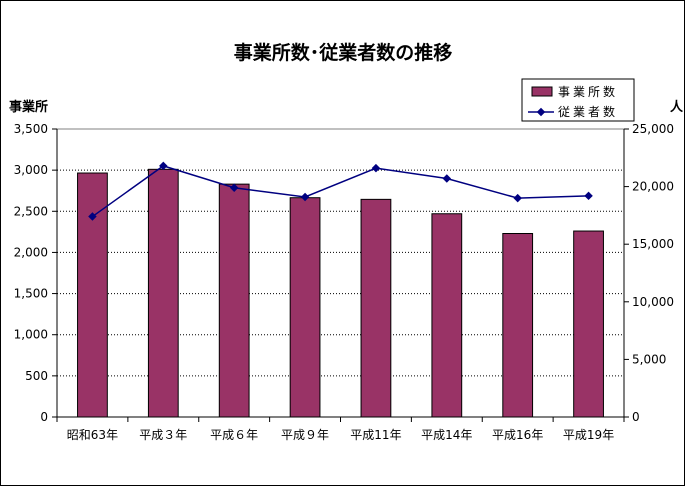 The width and height of the screenshot is (685, 487). Describe the element at coordinates (36, 376) in the screenshot. I see `left-tick-label-1: 500` at that location.